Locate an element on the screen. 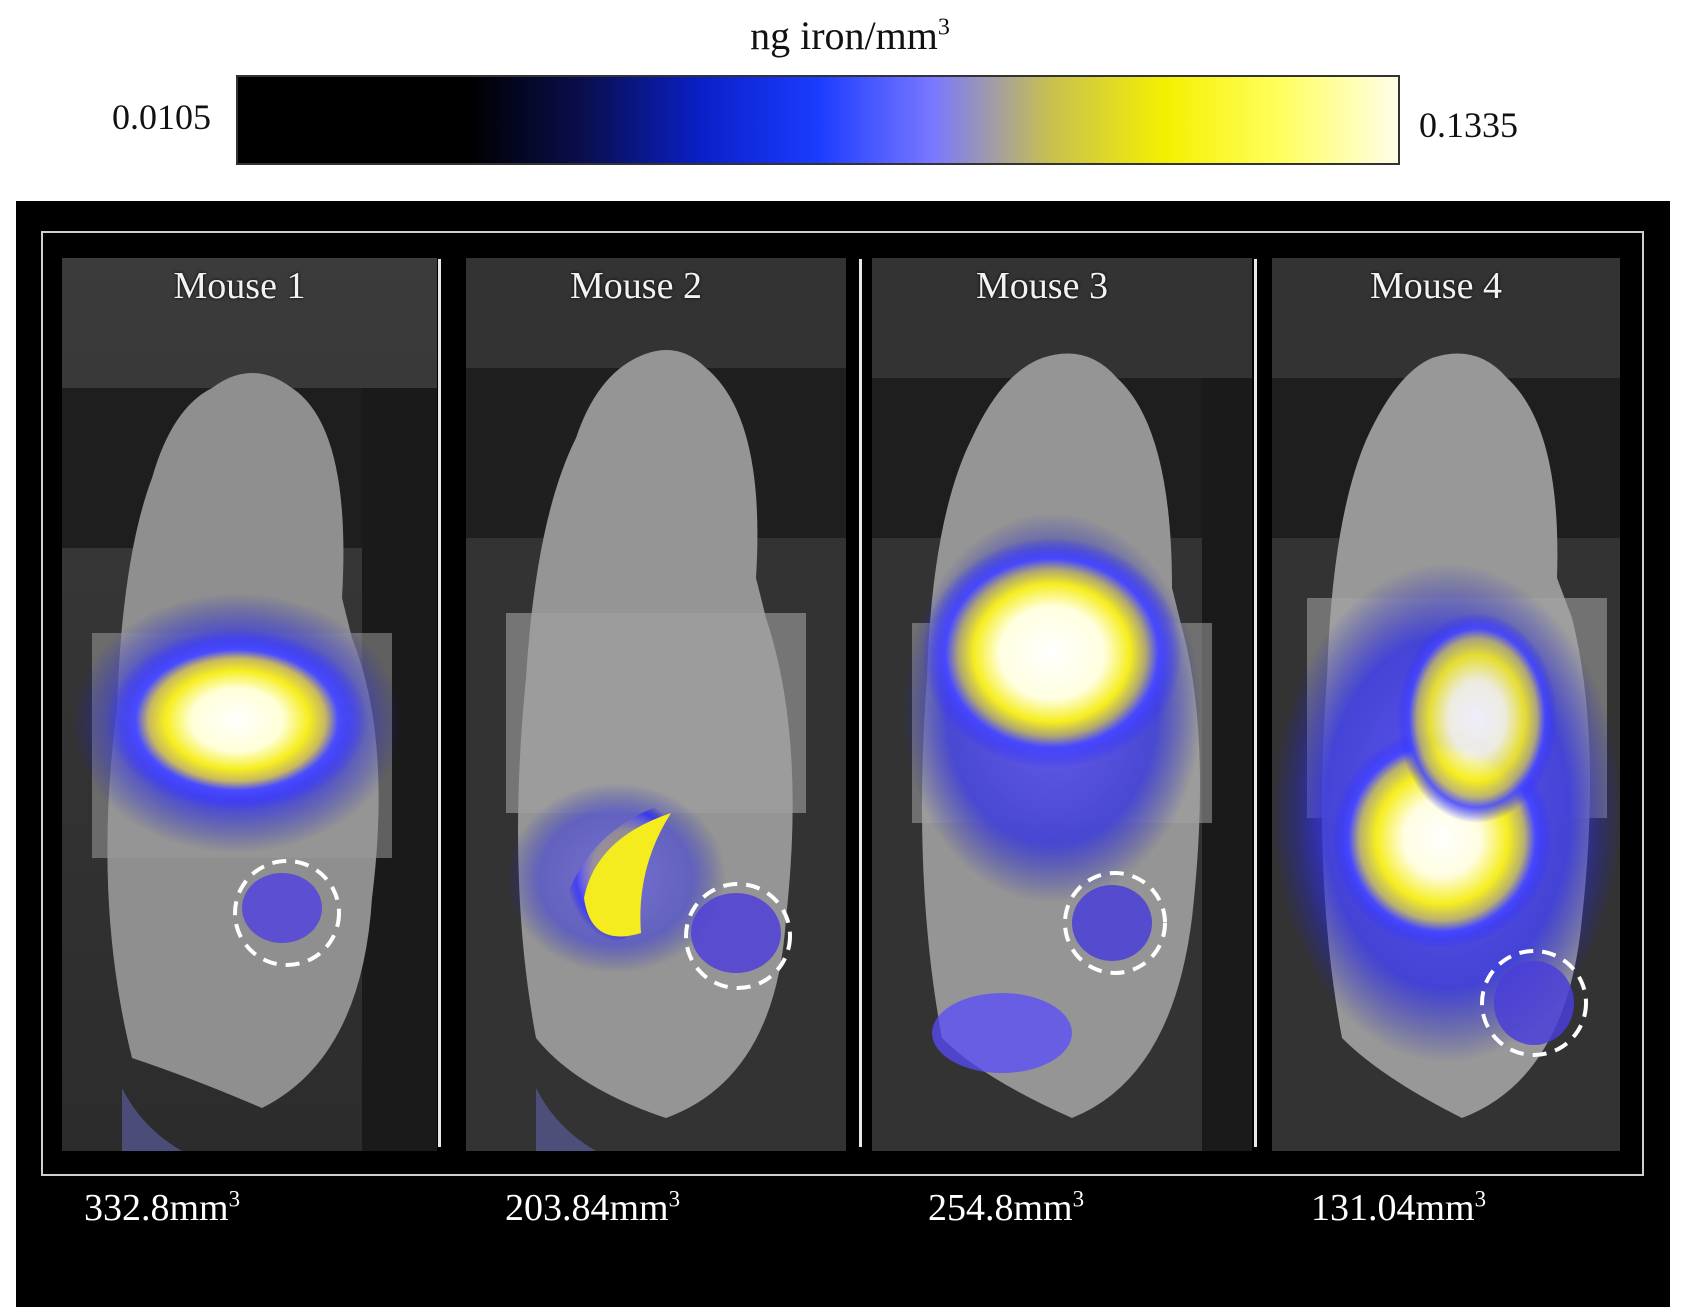 This screenshot has height=1310, width=1682. colorbar-max-label: 0.1335 is located at coordinates (1468, 125).